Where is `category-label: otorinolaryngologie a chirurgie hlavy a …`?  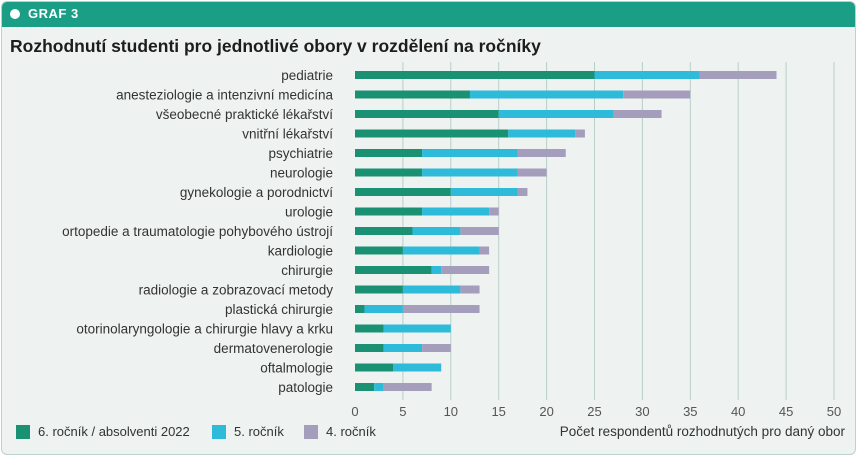 category-label: otorinolaryngologie a chirurgie hlavy a … is located at coordinates (204, 329).